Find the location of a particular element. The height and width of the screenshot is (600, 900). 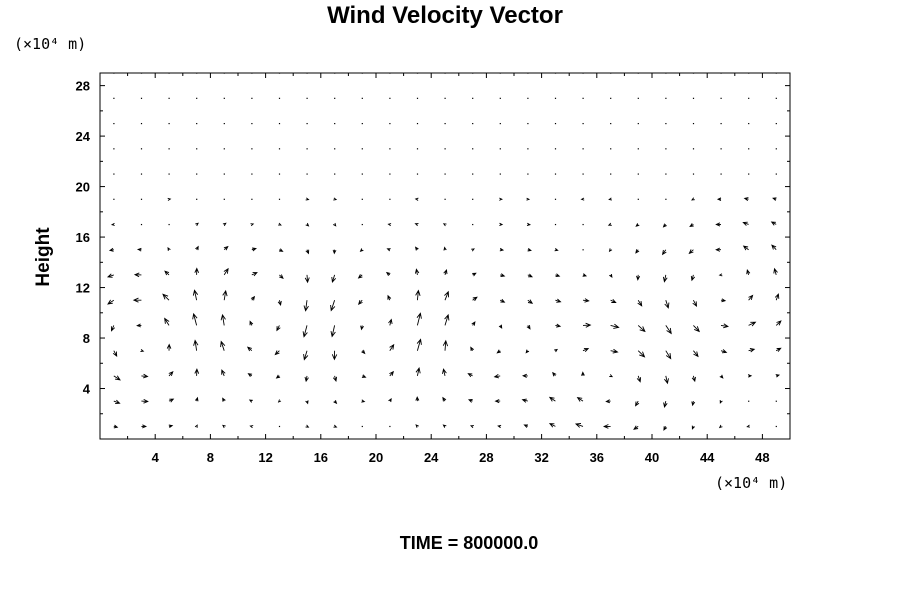

x-tick-label: 36 is located at coordinates (597, 457).